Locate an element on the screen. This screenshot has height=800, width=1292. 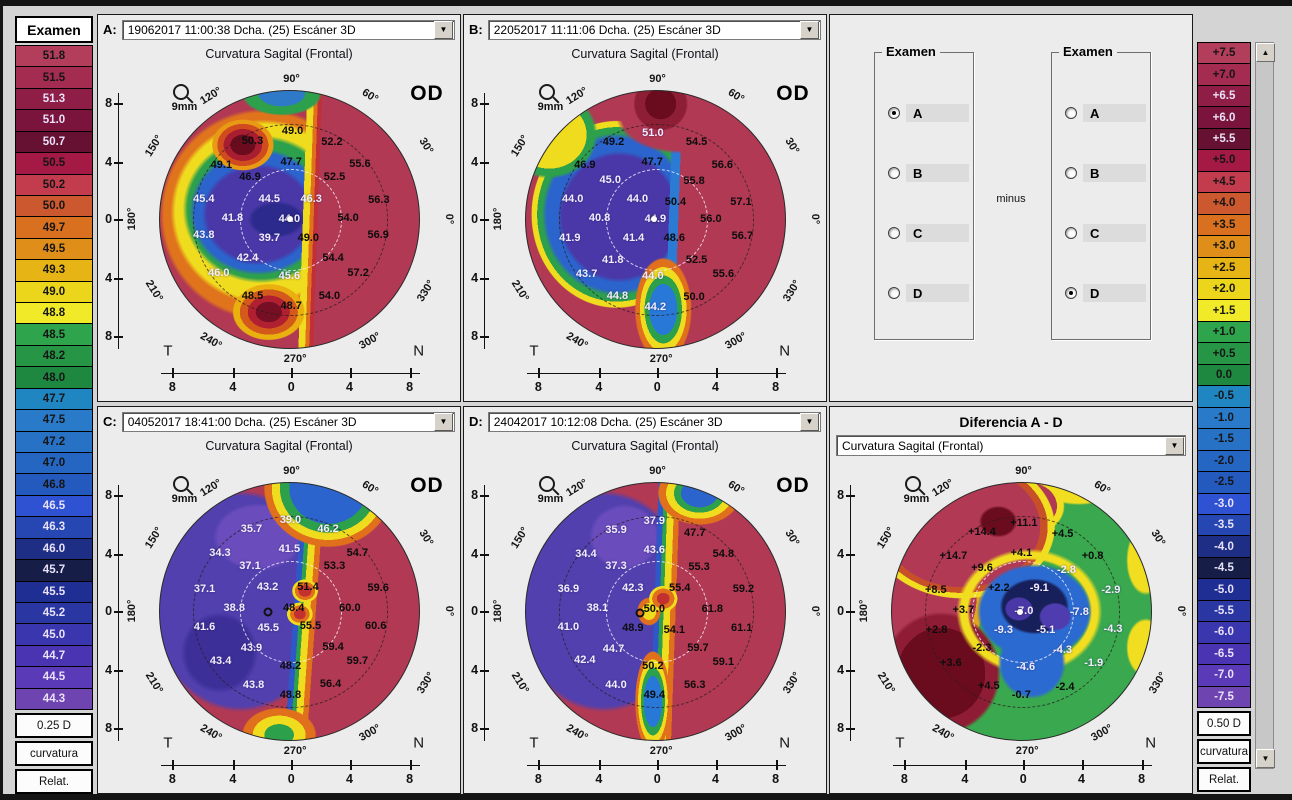
radio-option-right-a: A is located at coordinates (1105, 113).